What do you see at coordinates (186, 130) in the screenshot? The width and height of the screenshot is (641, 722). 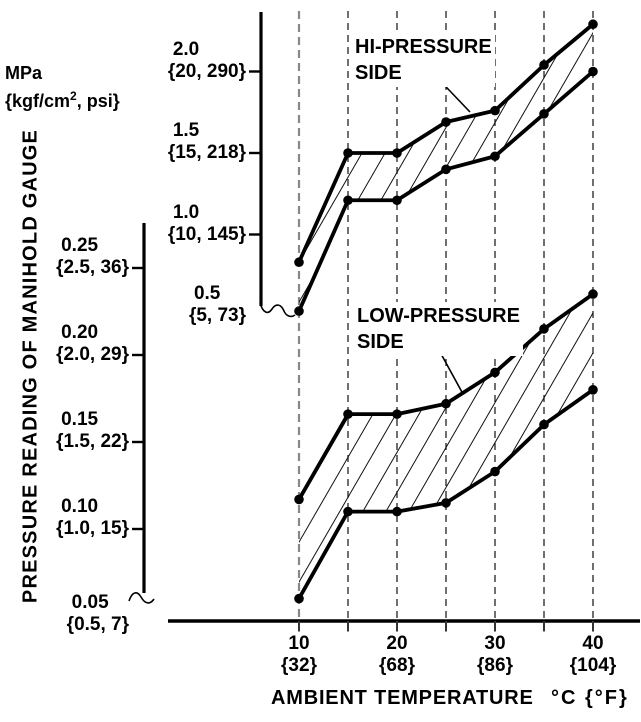 I see `hi-tick-mpa-value: 1.5` at bounding box center [186, 130].